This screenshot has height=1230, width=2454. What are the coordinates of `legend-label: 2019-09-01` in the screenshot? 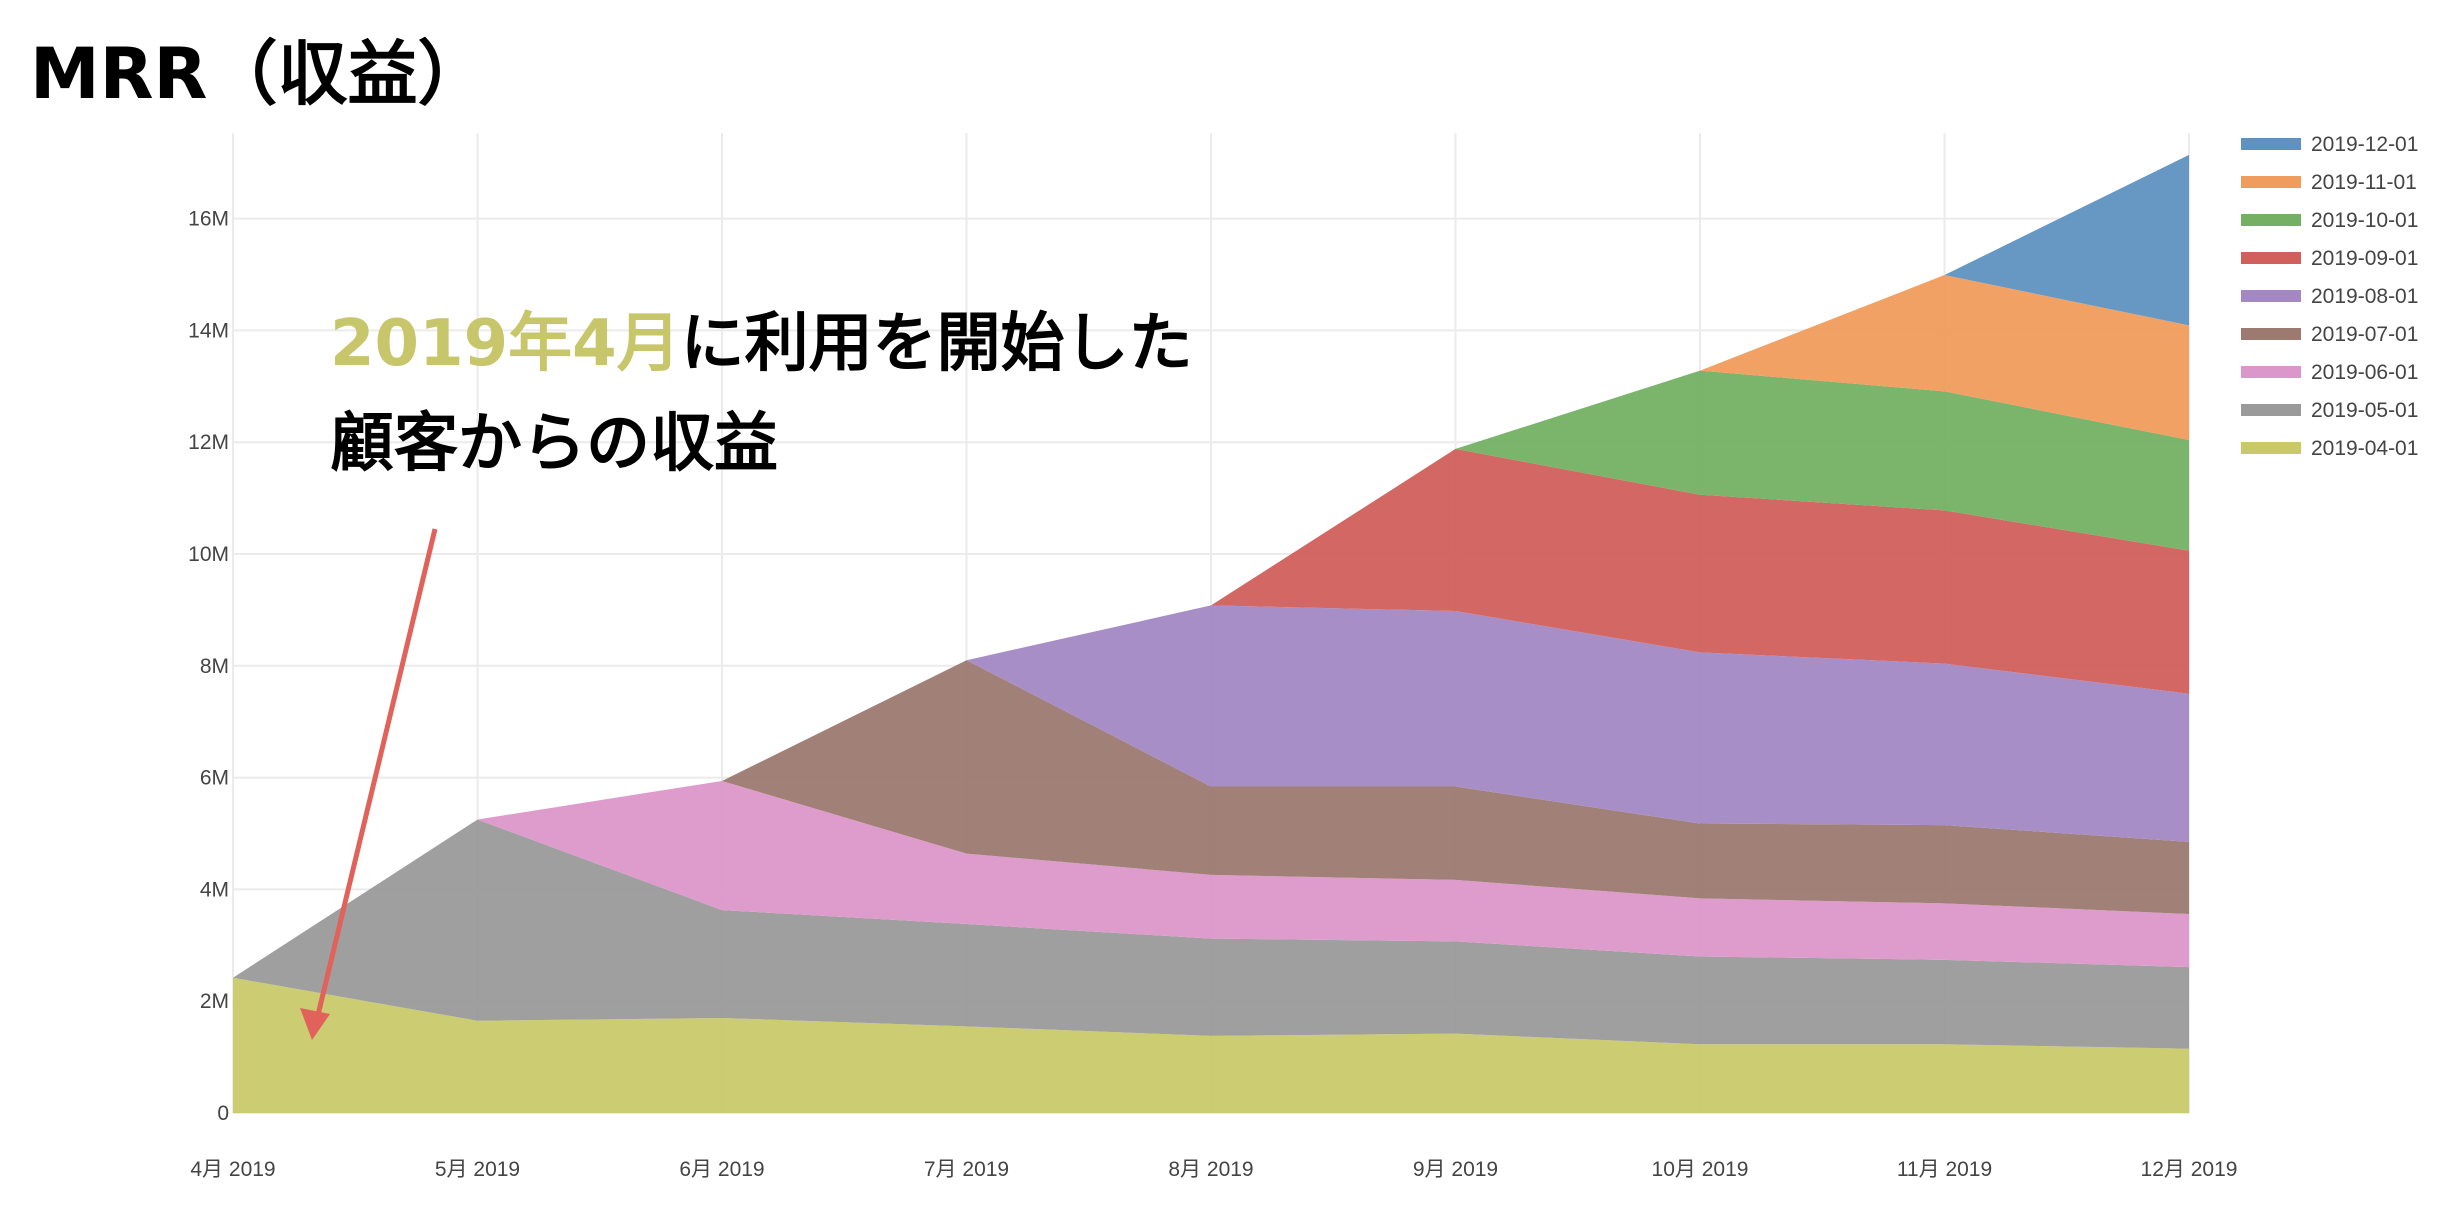 It's located at (2364, 258).